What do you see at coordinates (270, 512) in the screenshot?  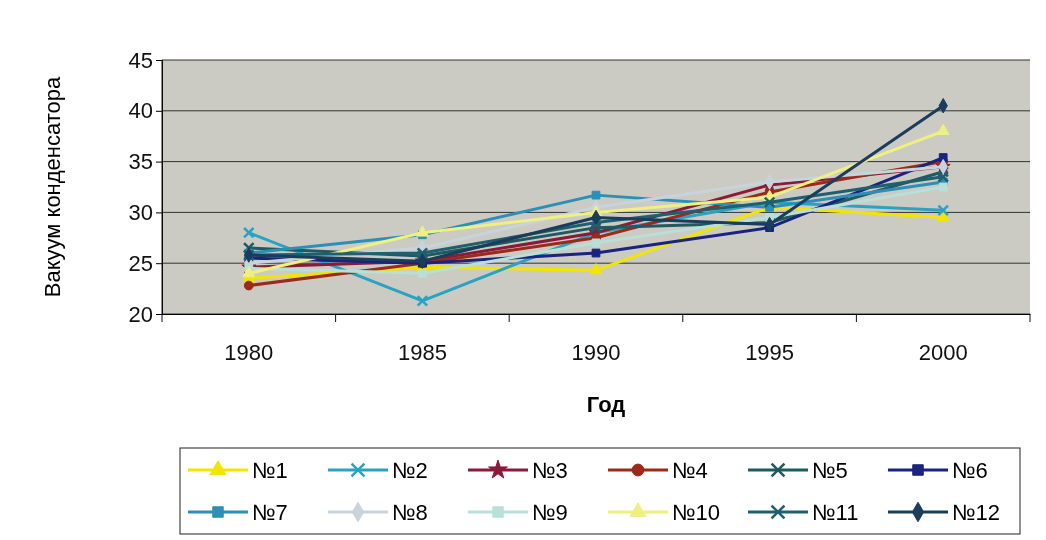 I see `legend-label: №7` at bounding box center [270, 512].